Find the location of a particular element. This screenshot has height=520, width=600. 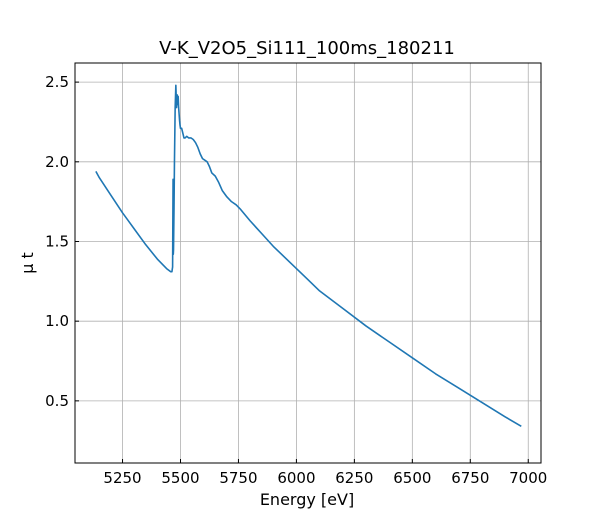

x-tick-label: 6750 is located at coordinates (470, 478).